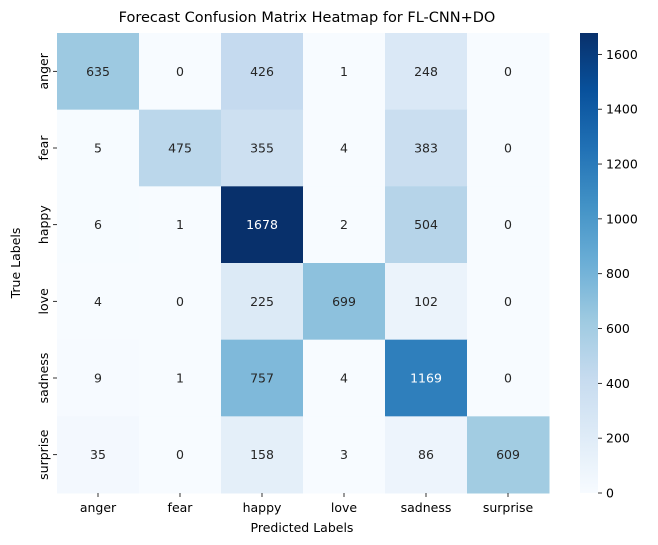 The height and width of the screenshot is (545, 658). I want to click on colorbar-tick-label: 1600, so click(622, 54).